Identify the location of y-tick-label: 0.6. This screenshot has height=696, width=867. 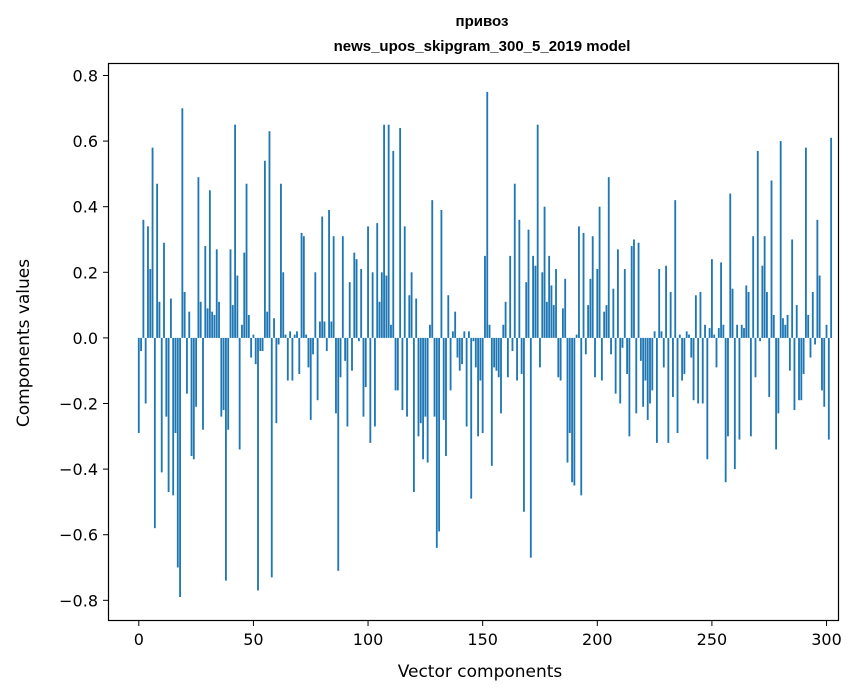
(85, 141).